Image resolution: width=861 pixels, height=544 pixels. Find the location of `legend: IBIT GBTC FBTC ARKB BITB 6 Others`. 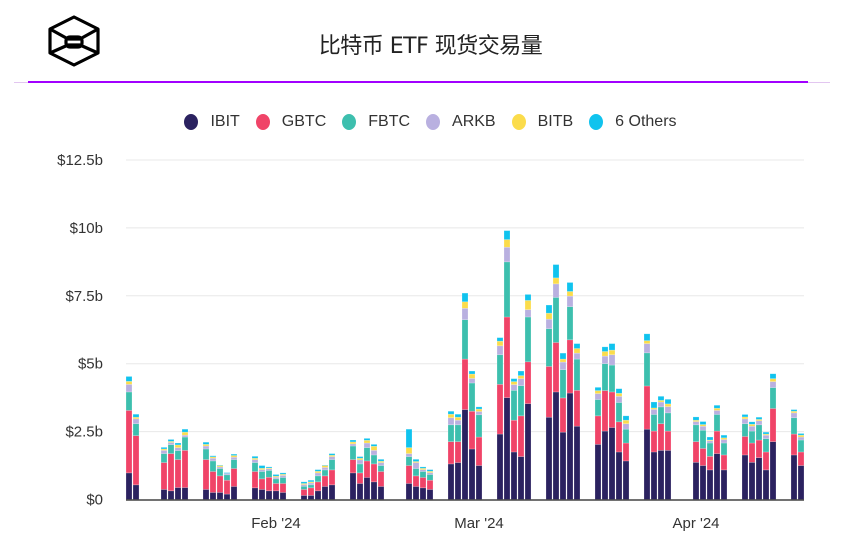

legend: IBIT GBTC FBTC ARKB BITB 6 Others is located at coordinates (430, 122).